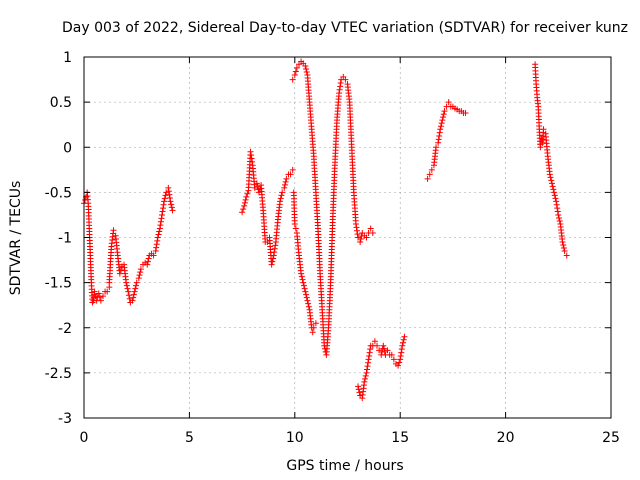  Describe the element at coordinates (61, 103) in the screenshot. I see `y-tick-label: 0.5` at that location.